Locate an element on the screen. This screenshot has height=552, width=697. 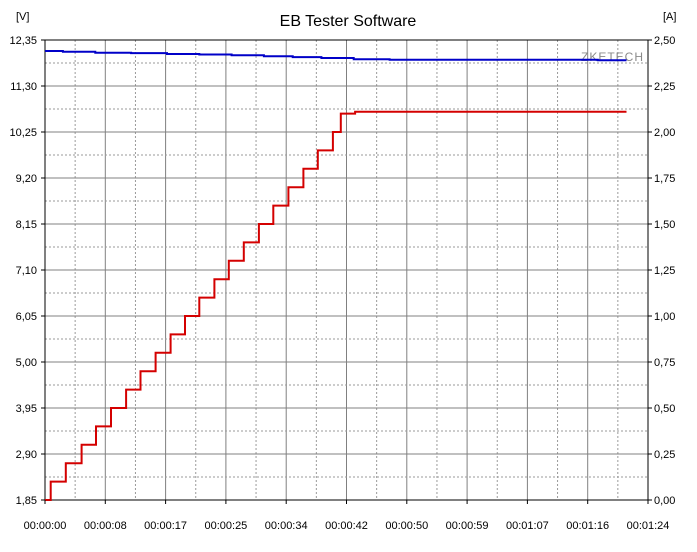
y-left-tick-label: 10,25 is located at coordinates (23, 133).